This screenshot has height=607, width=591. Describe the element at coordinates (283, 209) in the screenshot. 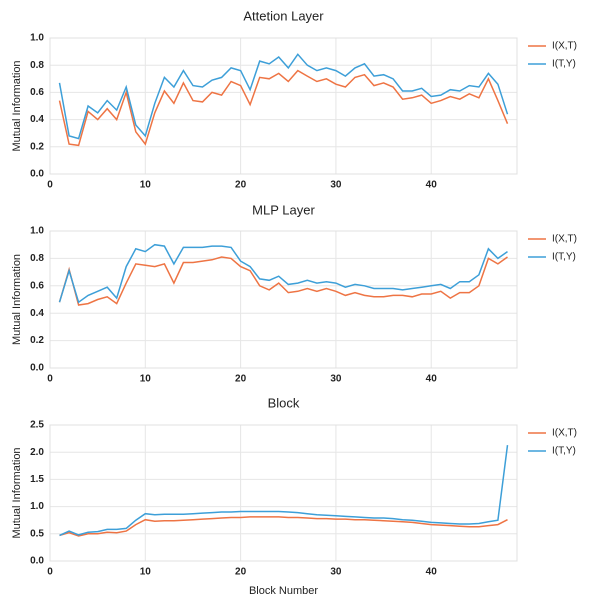

I see `chart-title: MLP Layer` at that location.